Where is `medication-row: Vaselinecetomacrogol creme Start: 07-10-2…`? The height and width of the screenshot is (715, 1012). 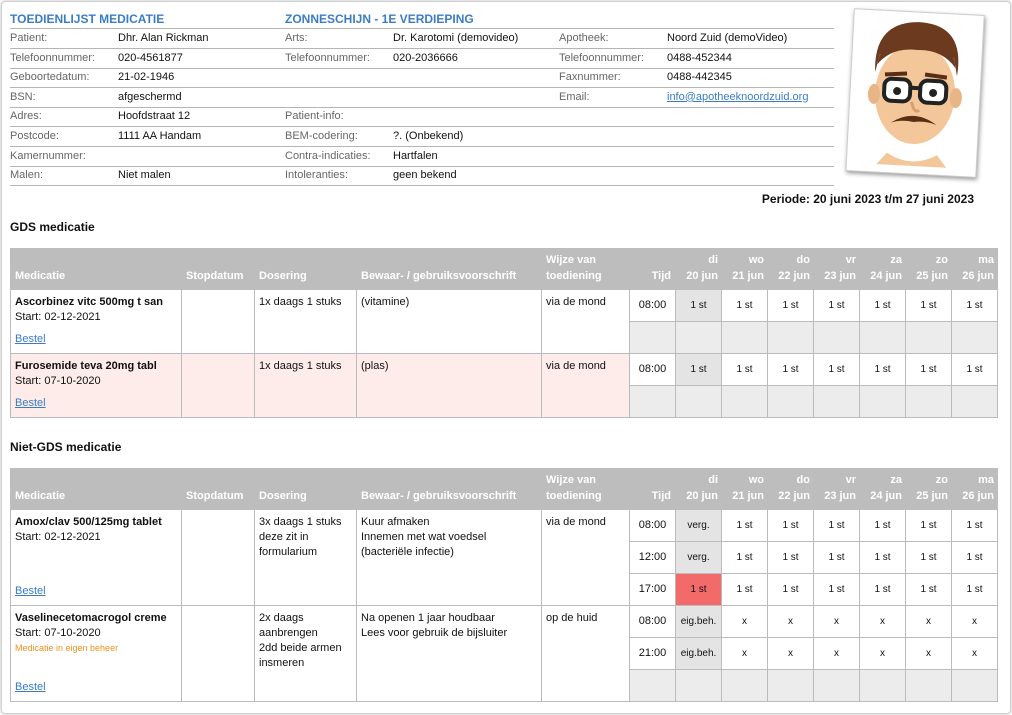 medication-row: Vaselinecetomacrogol creme Start: 07-10-2… is located at coordinates (504, 653).